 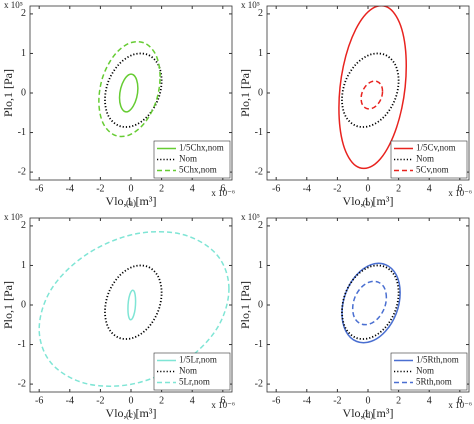 I want to click on legend-label: 1/5Rth,nom, so click(x=437, y=360).